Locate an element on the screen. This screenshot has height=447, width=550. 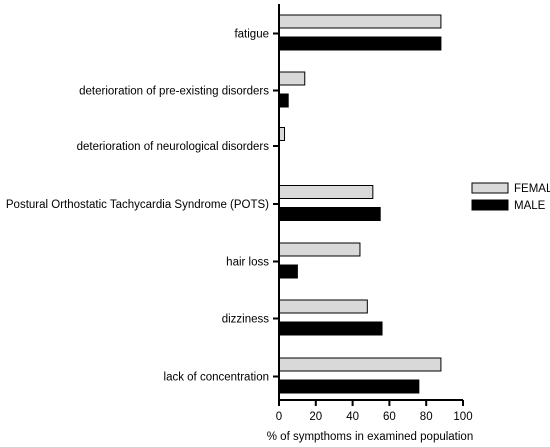
legend-label-female: FEMALE is located at coordinates (532, 189).